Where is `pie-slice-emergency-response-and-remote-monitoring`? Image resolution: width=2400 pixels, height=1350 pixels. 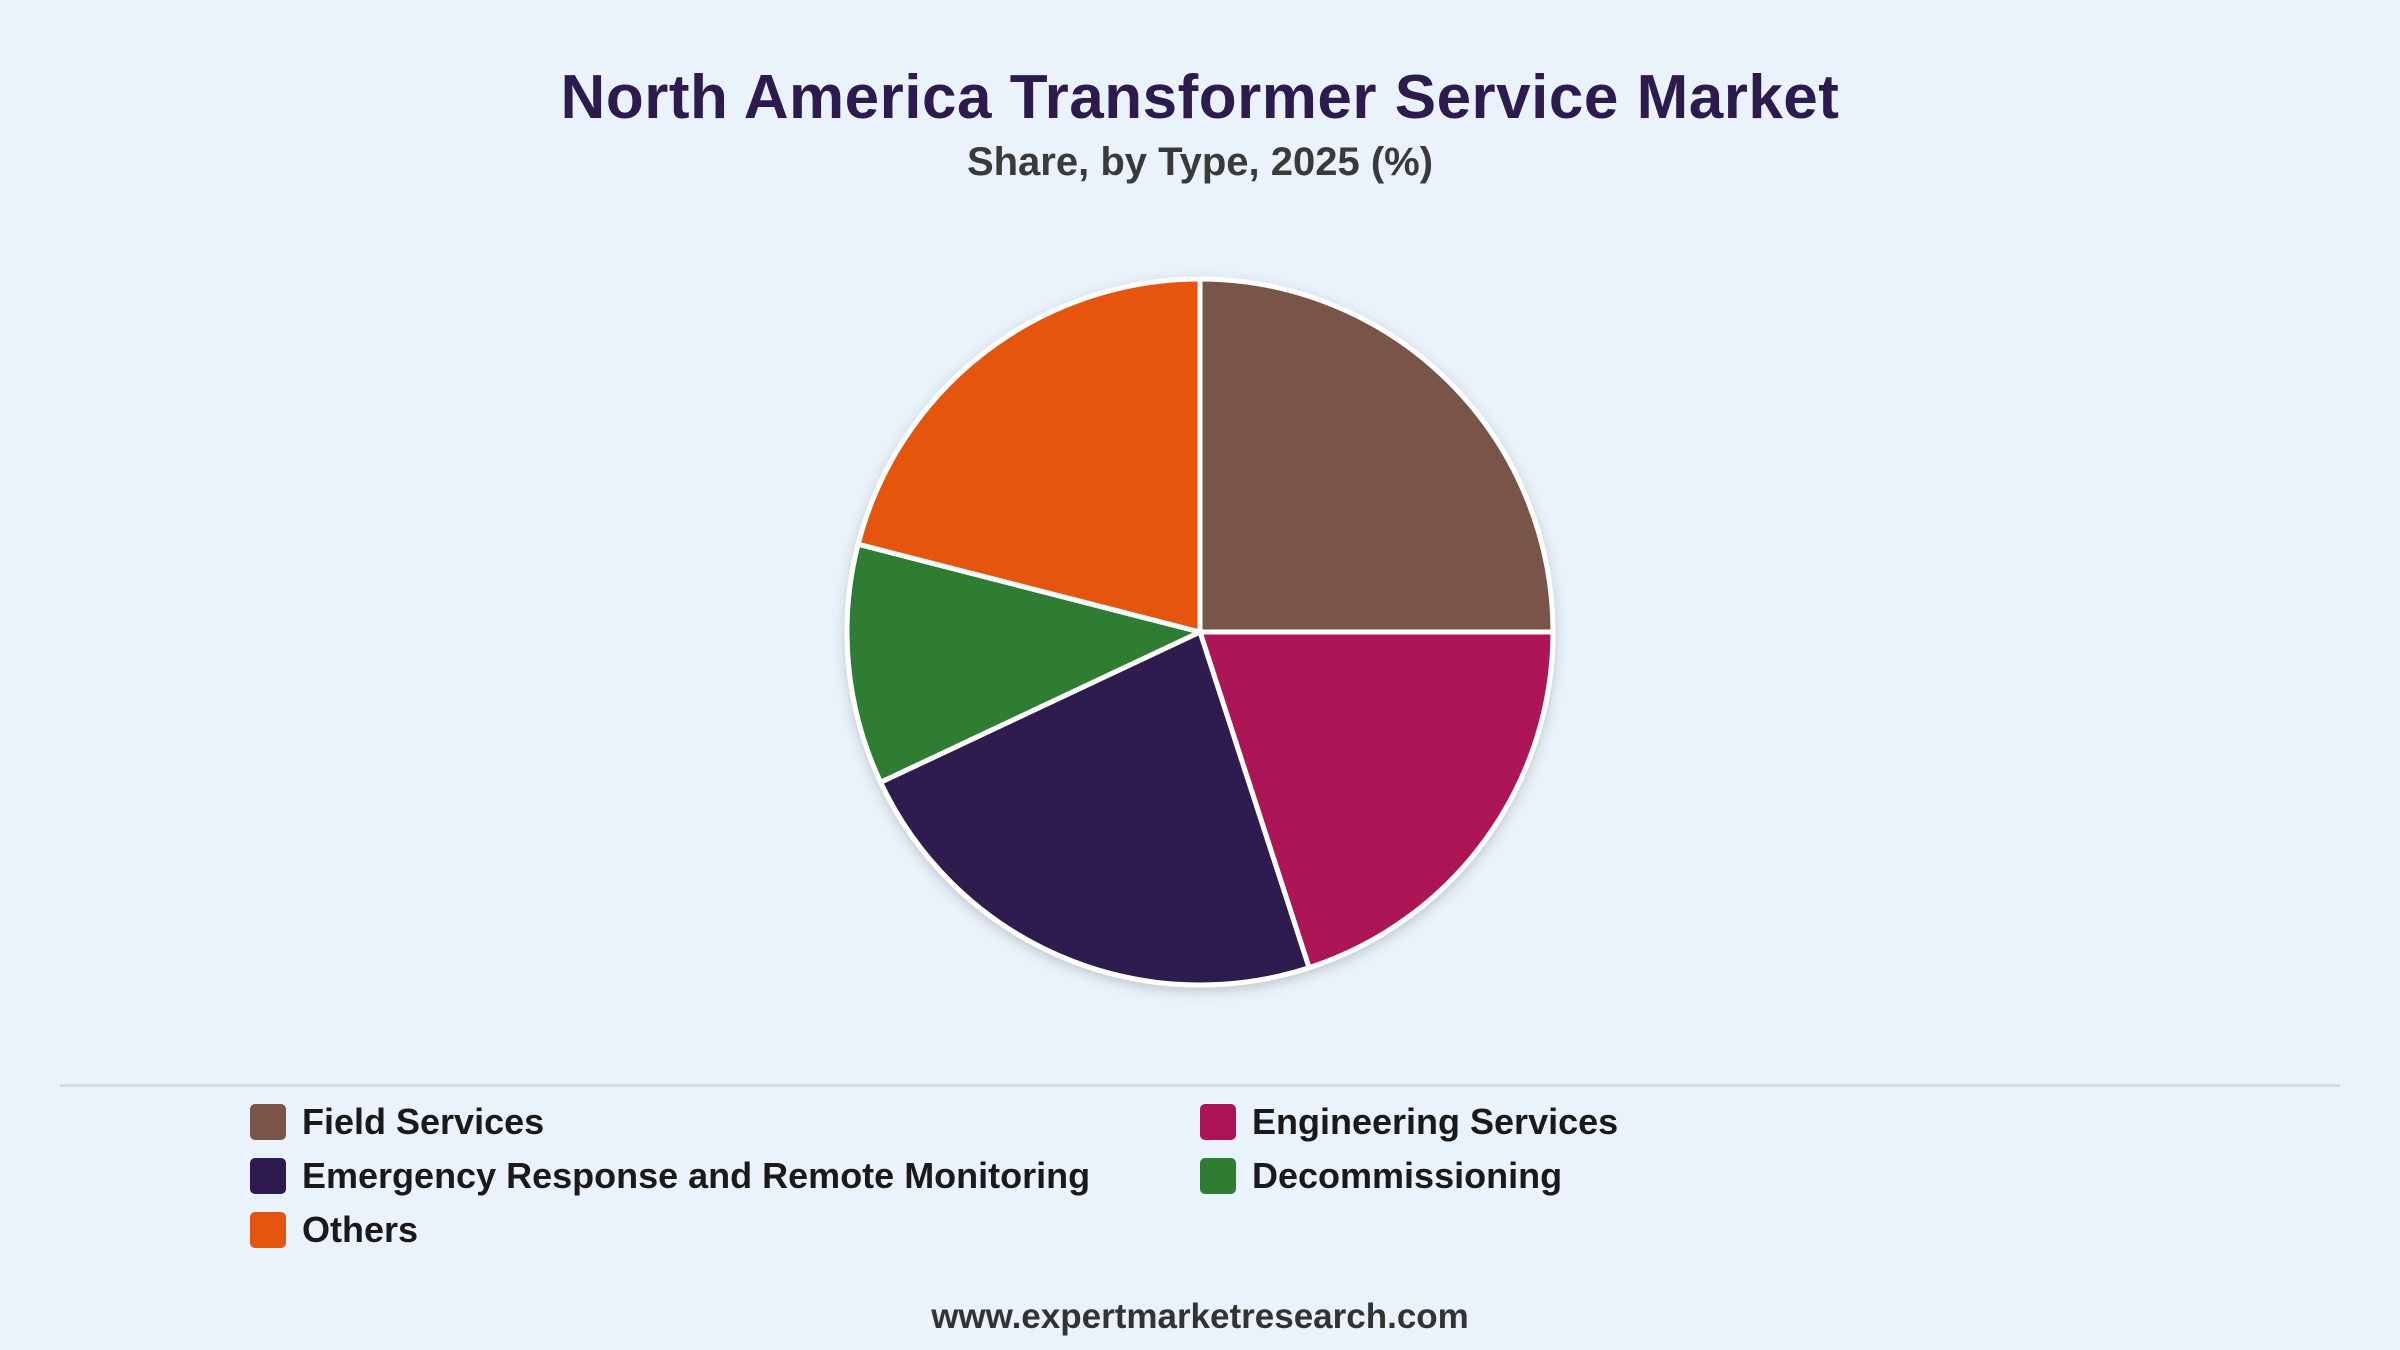
pie-slice-emergency-response-and-remote-monitoring is located at coordinates (1095, 808).